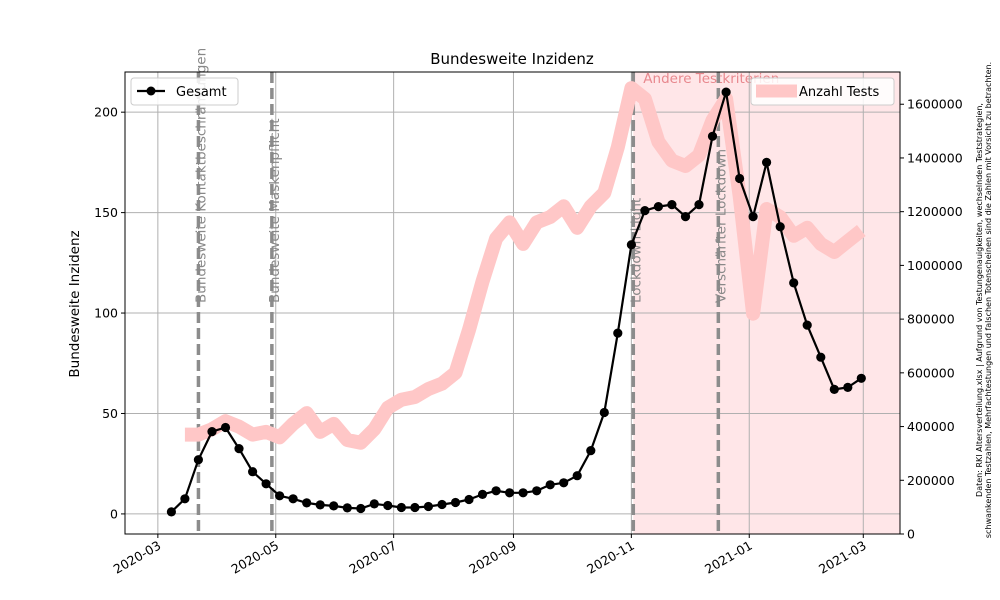  Describe the element at coordinates (151, 91) in the screenshot. I see `legend-gesamt-marker` at that location.